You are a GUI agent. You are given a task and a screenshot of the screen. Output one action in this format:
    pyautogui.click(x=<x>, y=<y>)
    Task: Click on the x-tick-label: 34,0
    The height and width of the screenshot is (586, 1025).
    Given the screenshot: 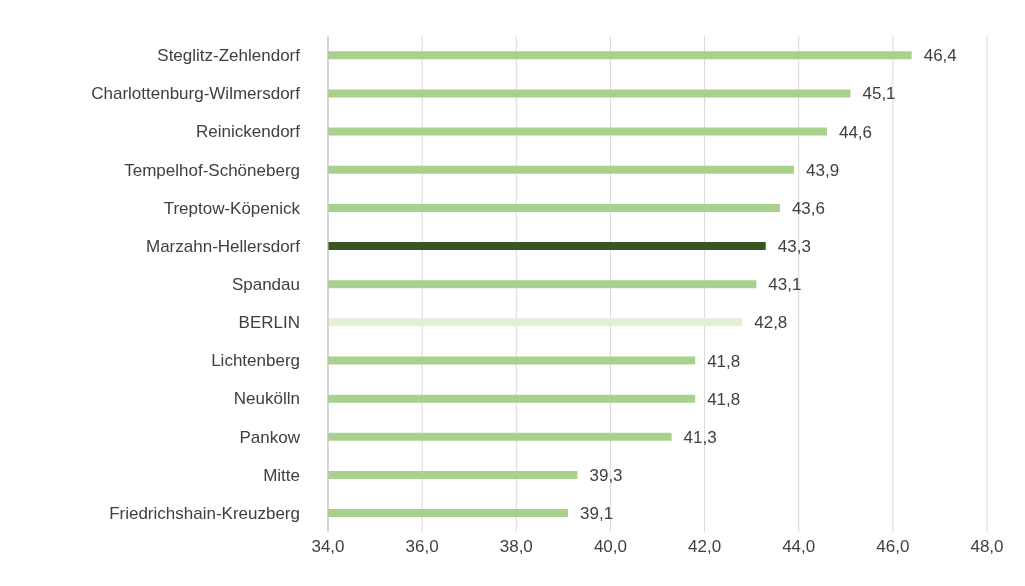 What is the action you would take?
    pyautogui.click(x=328, y=547)
    